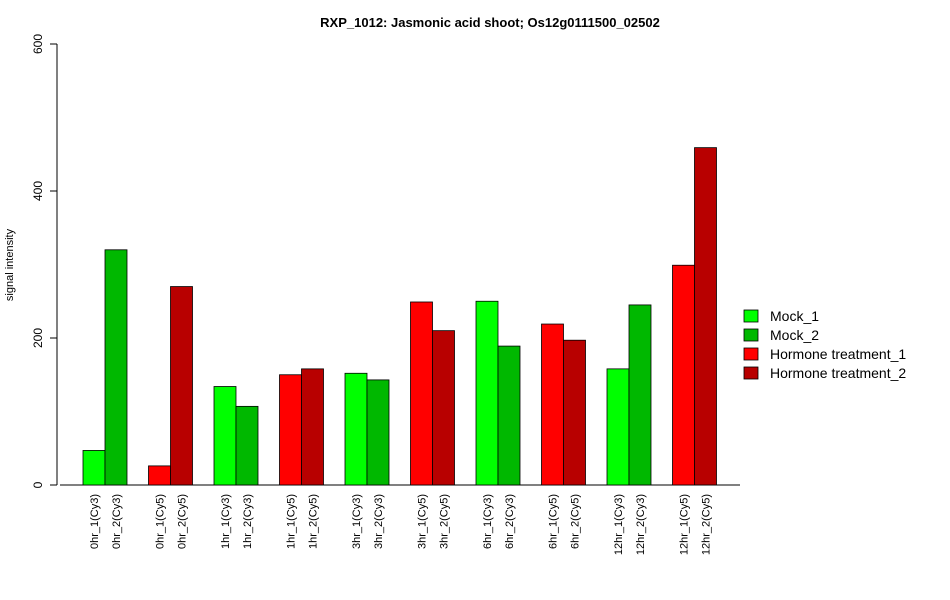  I want to click on y-axis: 0 200 400 600, so click(44, 261).